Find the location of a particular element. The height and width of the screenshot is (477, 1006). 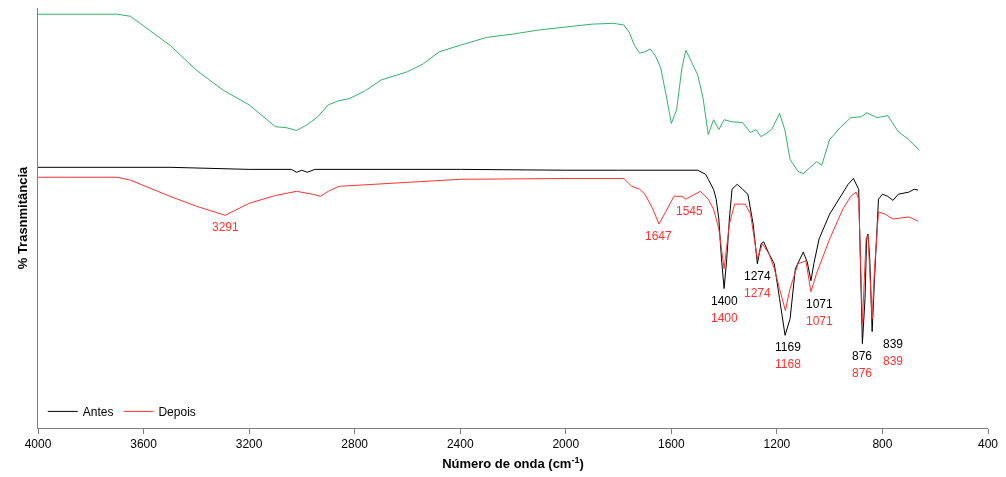

annotation: 3291 is located at coordinates (226, 227).